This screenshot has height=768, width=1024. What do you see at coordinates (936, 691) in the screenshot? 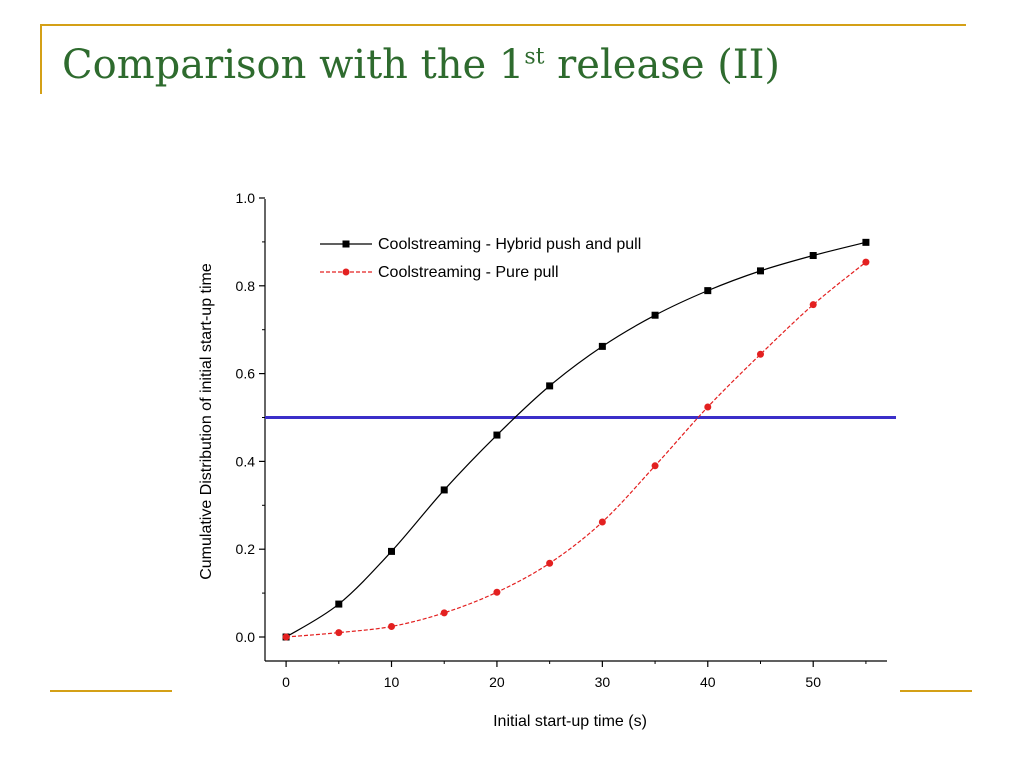
I see `accent-bar-bottom-right` at bounding box center [936, 691].